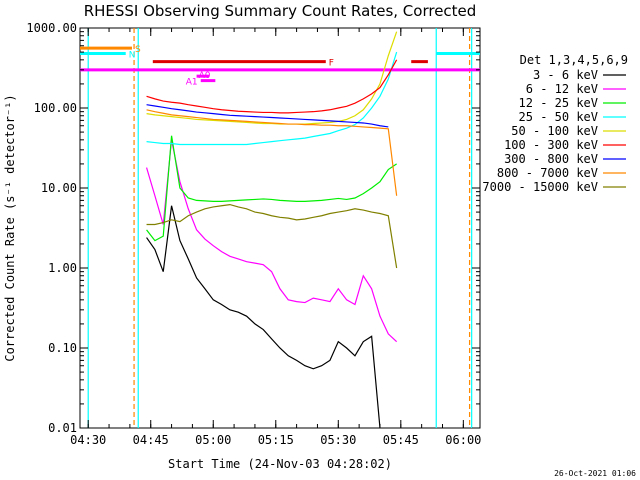 This screenshot has width=640, height=480. I want to click on y-tick-label: 0.10, so click(62, 348).